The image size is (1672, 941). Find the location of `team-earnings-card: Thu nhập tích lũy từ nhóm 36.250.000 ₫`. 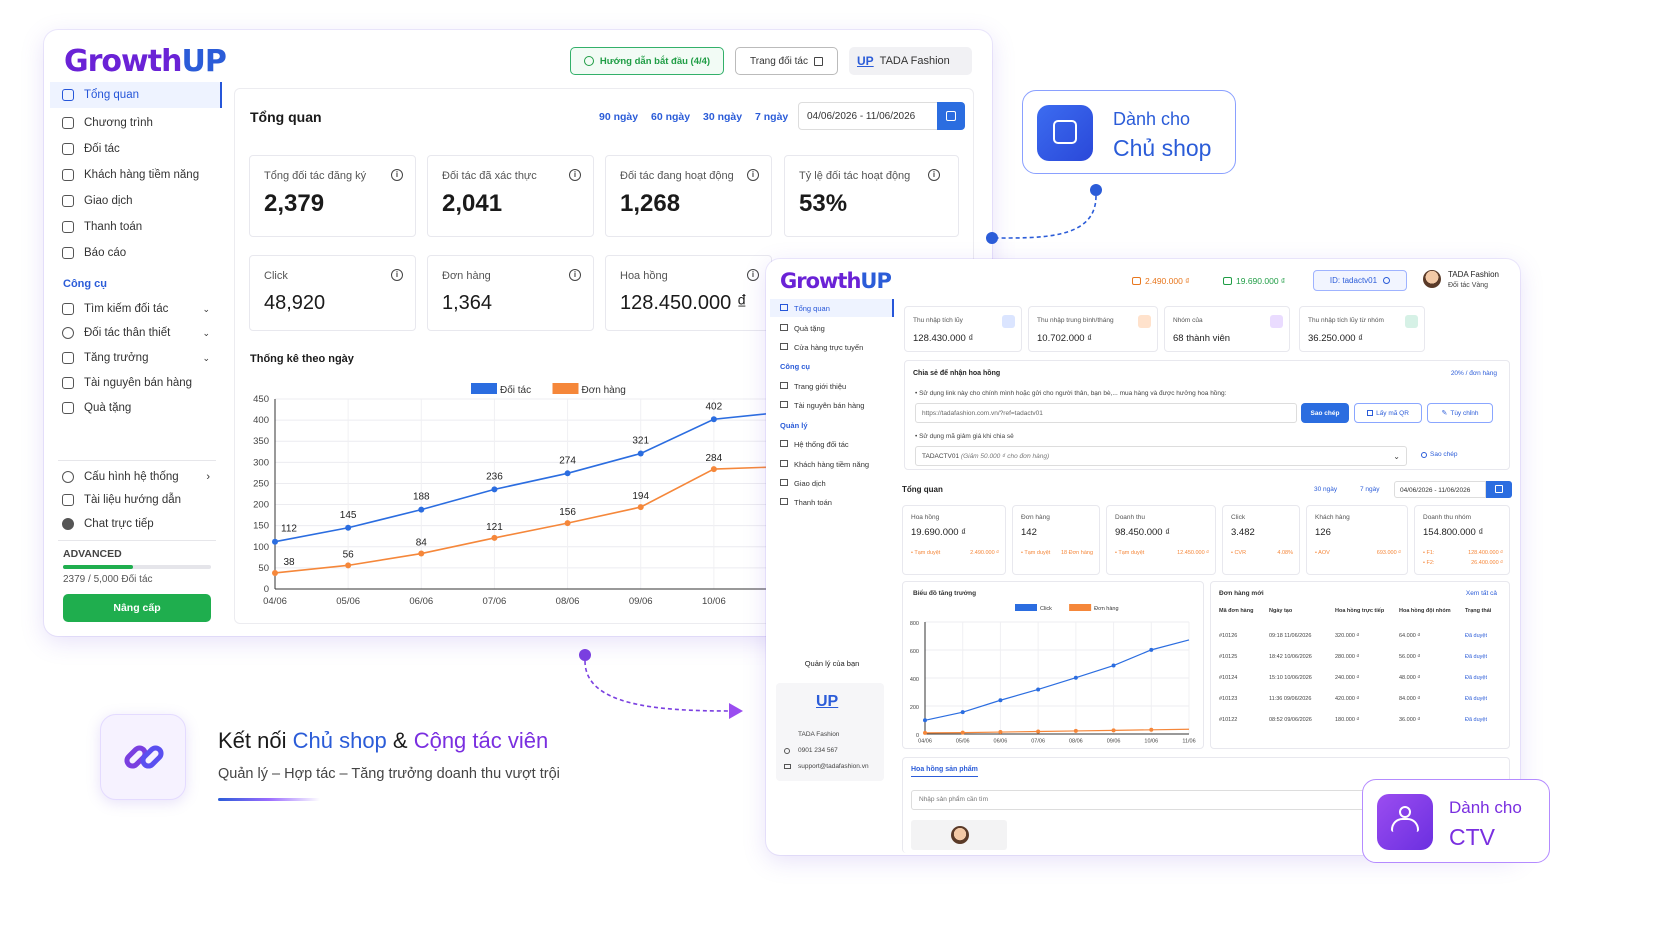

team-earnings-card: Thu nhập tích lũy từ nhóm 36.250.000 ₫ is located at coordinates (1362, 329).